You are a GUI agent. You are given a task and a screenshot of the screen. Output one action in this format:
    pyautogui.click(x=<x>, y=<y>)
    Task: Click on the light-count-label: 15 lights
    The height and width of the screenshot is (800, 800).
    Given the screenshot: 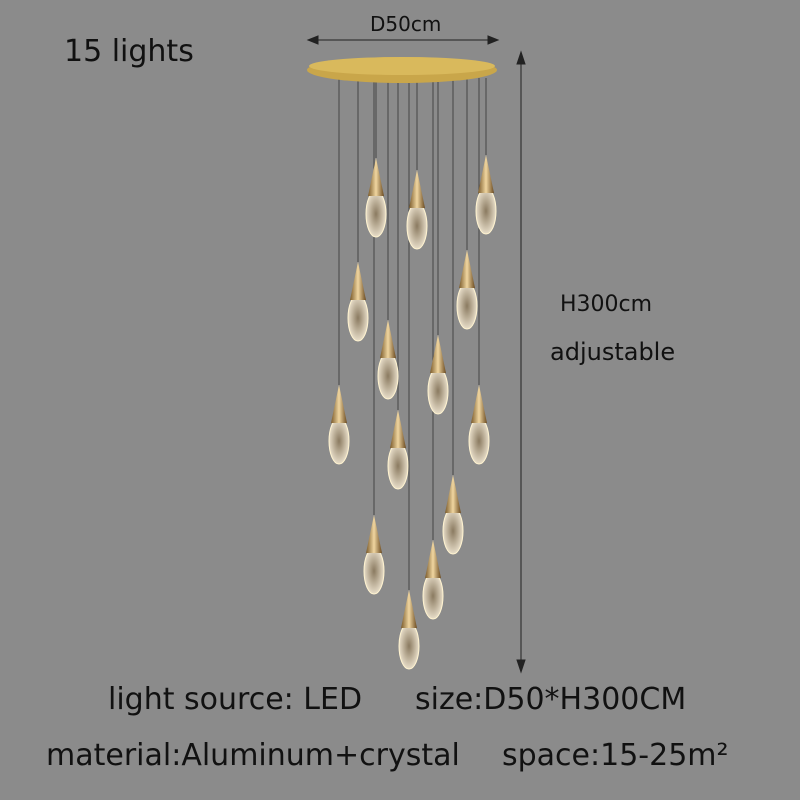 What is the action you would take?
    pyautogui.click(x=129, y=51)
    